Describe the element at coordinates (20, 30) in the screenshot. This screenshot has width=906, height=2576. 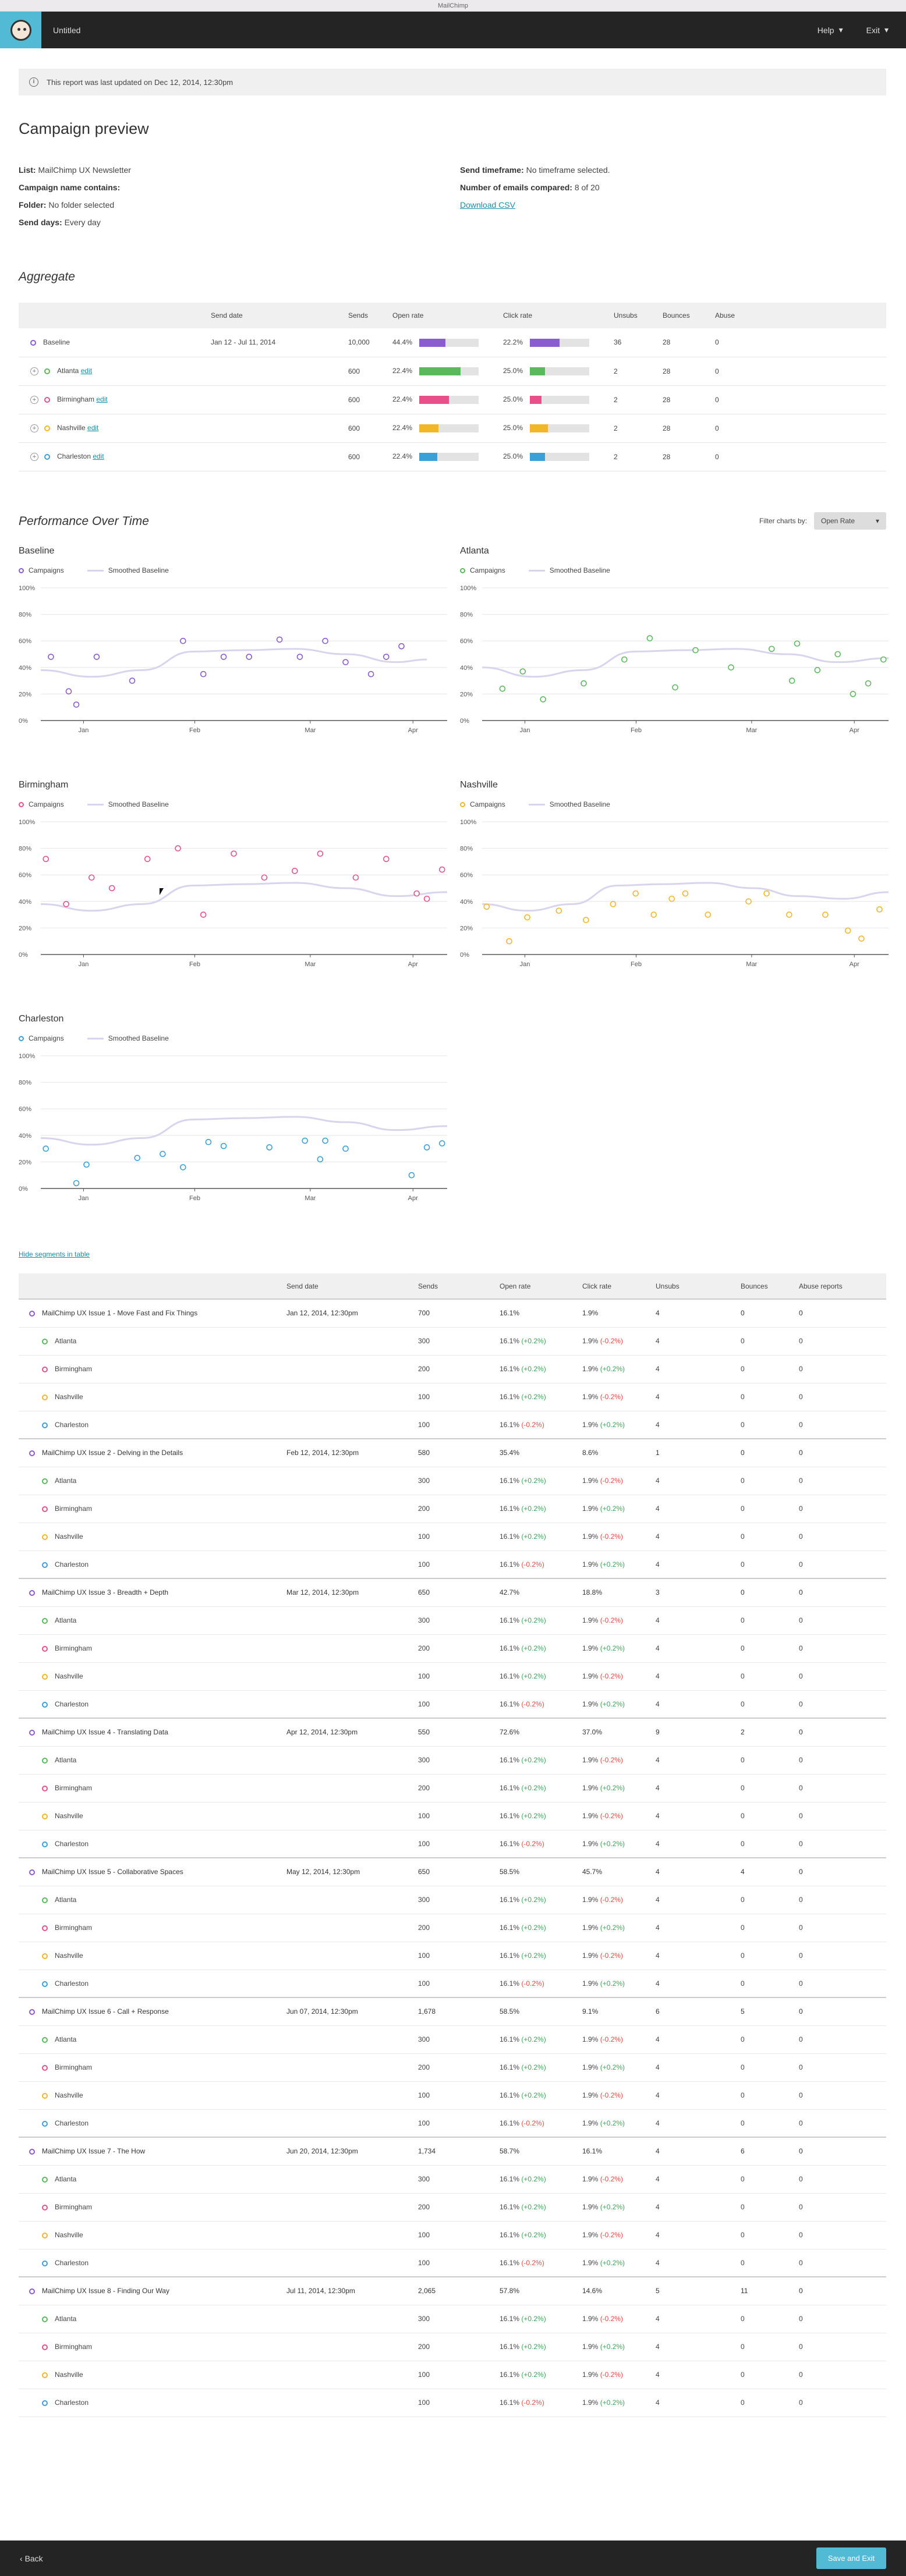
I see `mailchimp-logo` at that location.